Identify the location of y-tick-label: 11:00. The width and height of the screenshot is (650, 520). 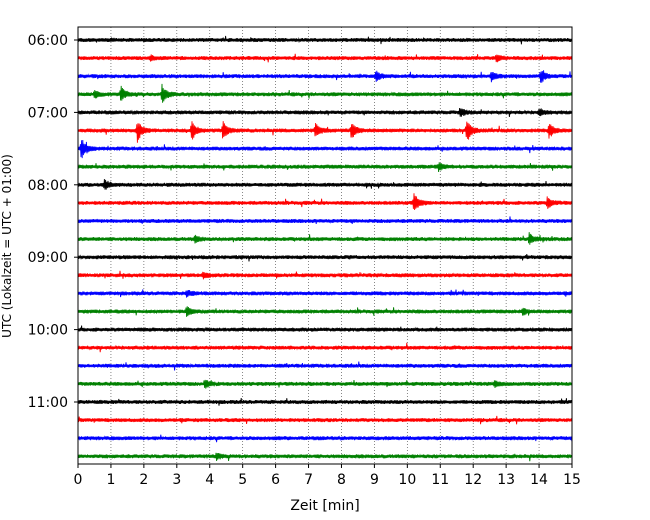
(48, 403).